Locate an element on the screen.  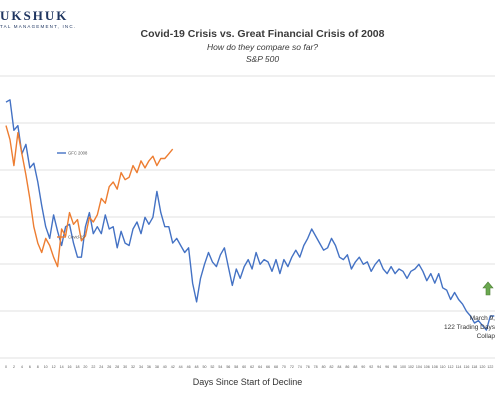
x-tick-label: 34 is located at coordinates (141, 367).